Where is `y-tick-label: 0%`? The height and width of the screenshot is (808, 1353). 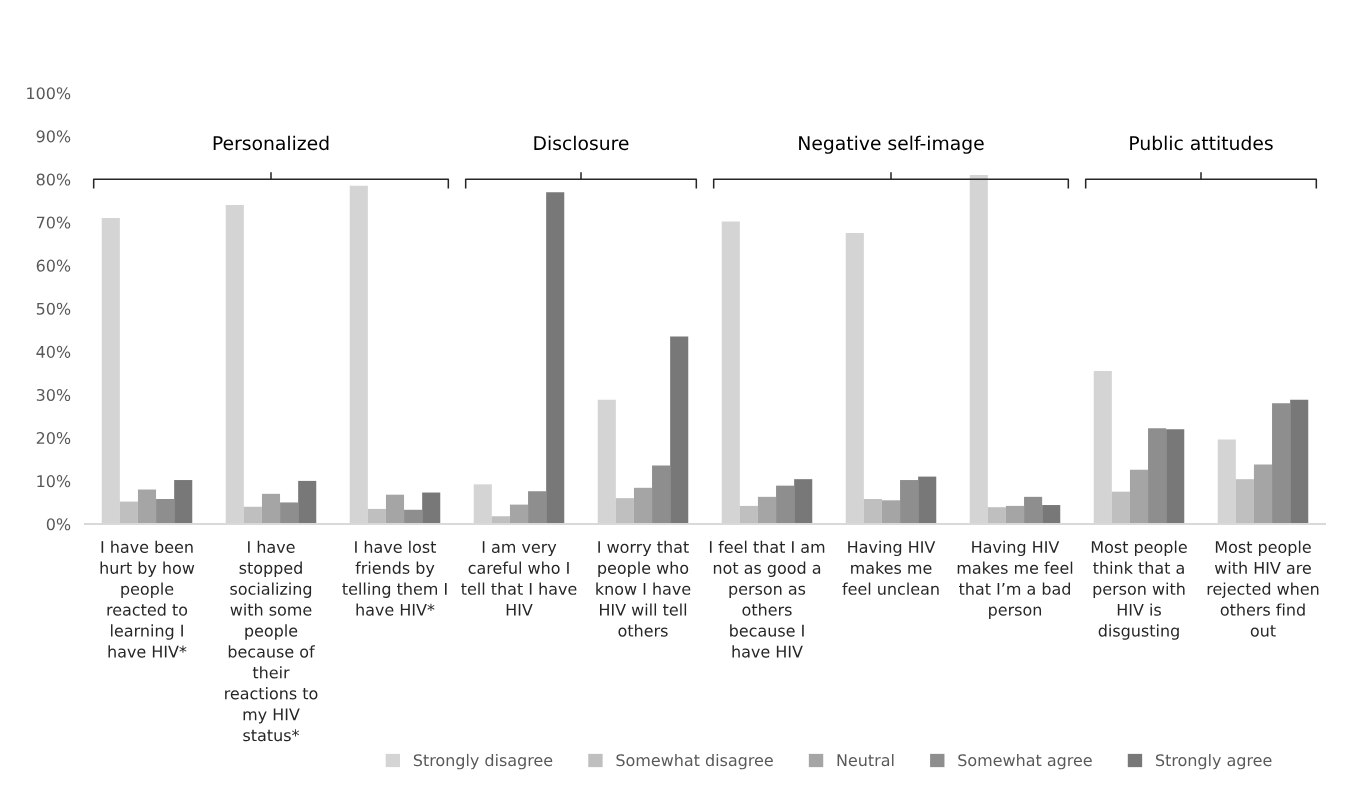
y-tick-label: 0% is located at coordinates (58, 524).